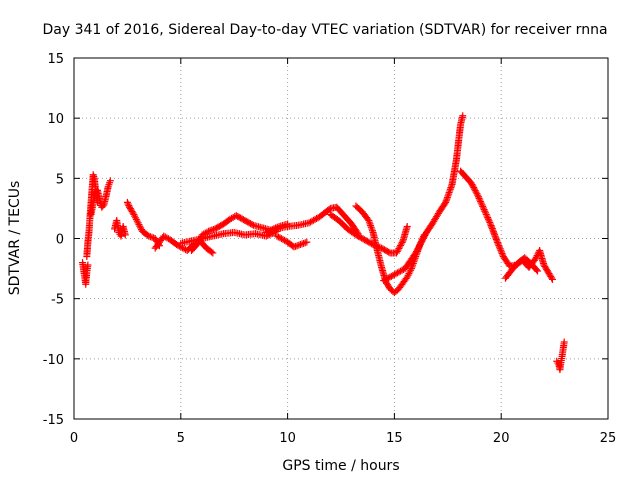 This screenshot has width=640, height=480. I want to click on series-seg-a, so click(85, 273).